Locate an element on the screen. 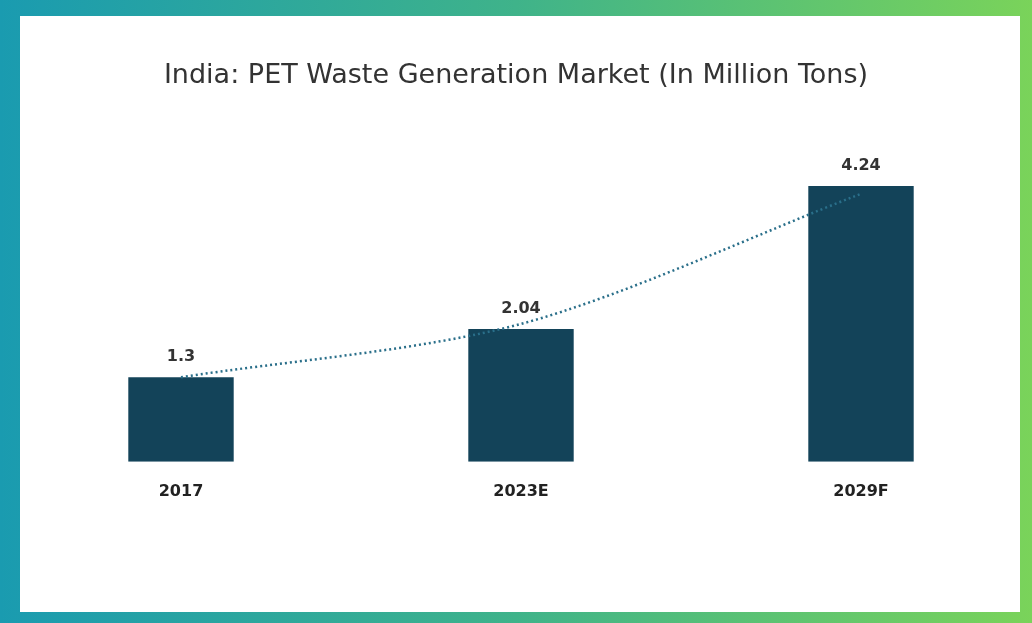 The width and height of the screenshot is (1032, 623). data-label: 4.24 is located at coordinates (861, 165).